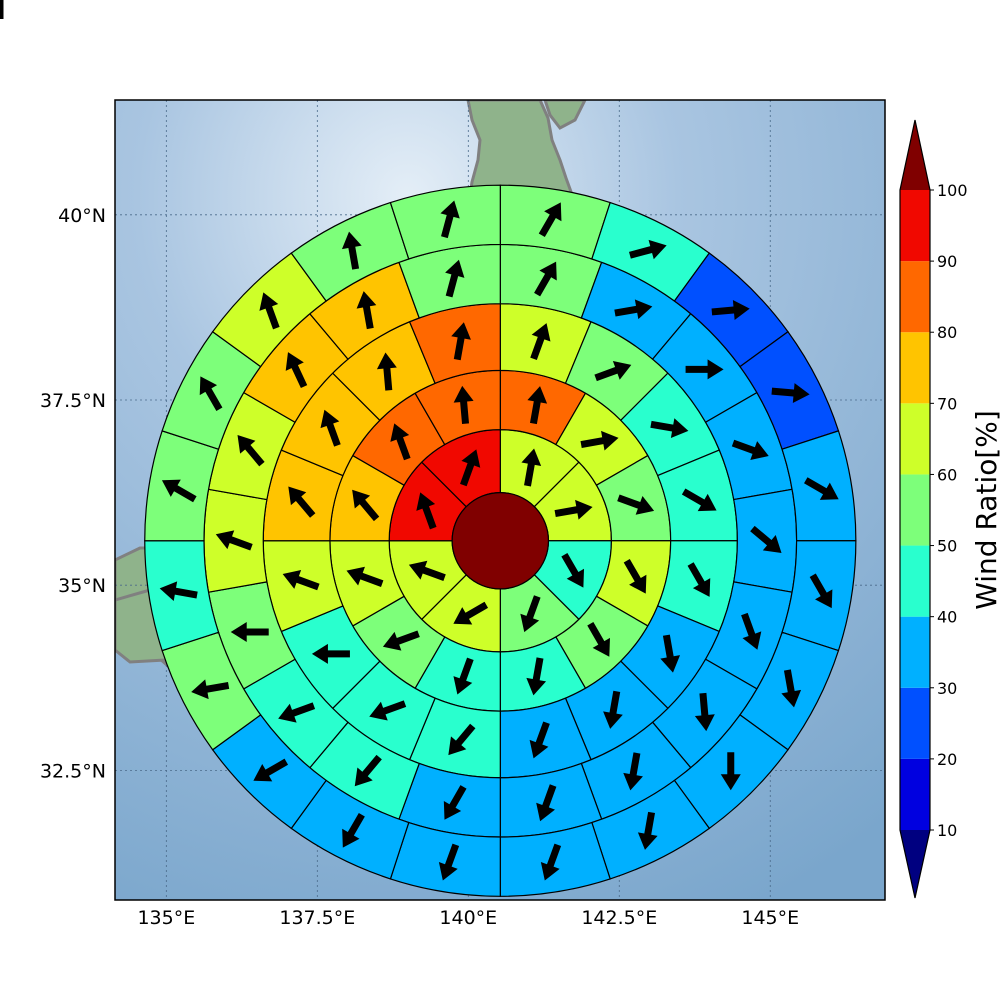 This screenshot has height=1000, width=1000. I want to click on latitude-tick-labels: 40°N 37.5°N 35°N 32.5°N, so click(73, 494).